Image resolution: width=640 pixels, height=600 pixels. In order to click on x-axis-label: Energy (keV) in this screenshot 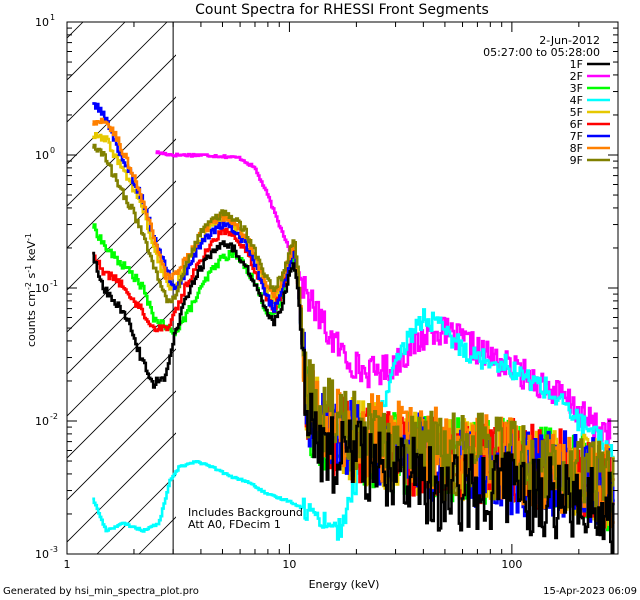, I will do `click(344, 584)`.